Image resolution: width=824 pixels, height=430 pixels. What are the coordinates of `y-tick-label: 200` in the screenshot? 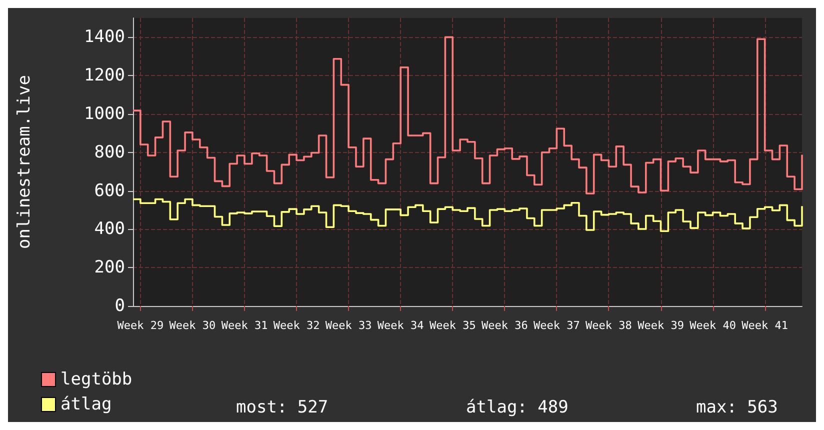 It's located at (109, 268).